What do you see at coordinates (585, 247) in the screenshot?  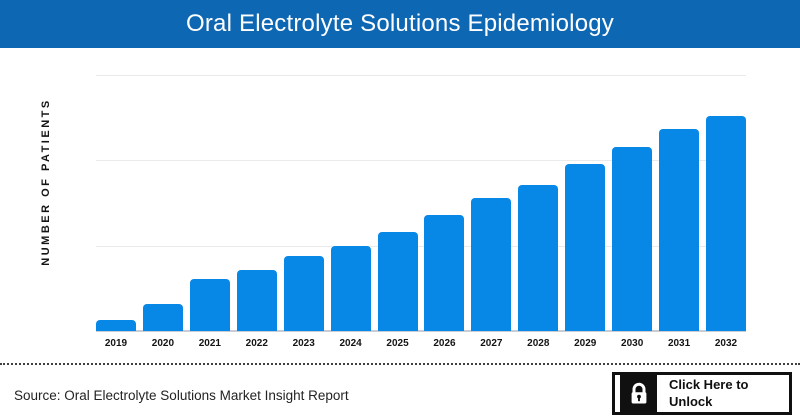 I see `bar-2029` at bounding box center [585, 247].